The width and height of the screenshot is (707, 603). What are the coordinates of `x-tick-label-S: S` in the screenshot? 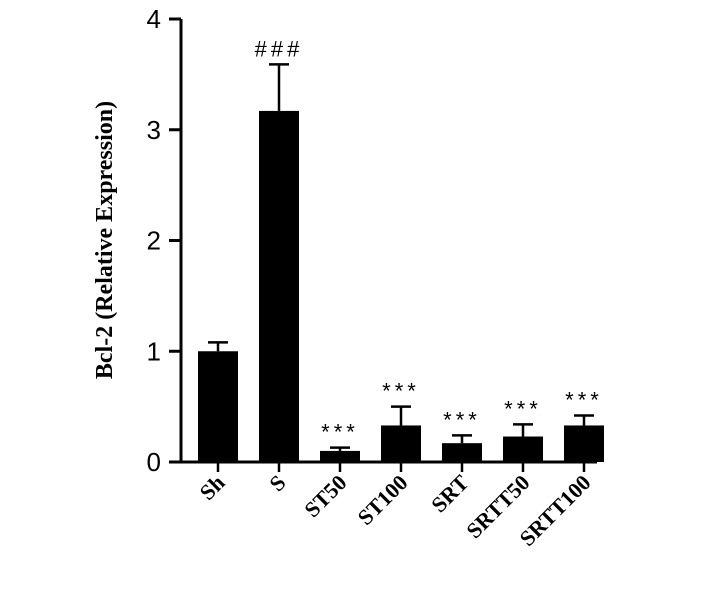 It's located at (277, 483).